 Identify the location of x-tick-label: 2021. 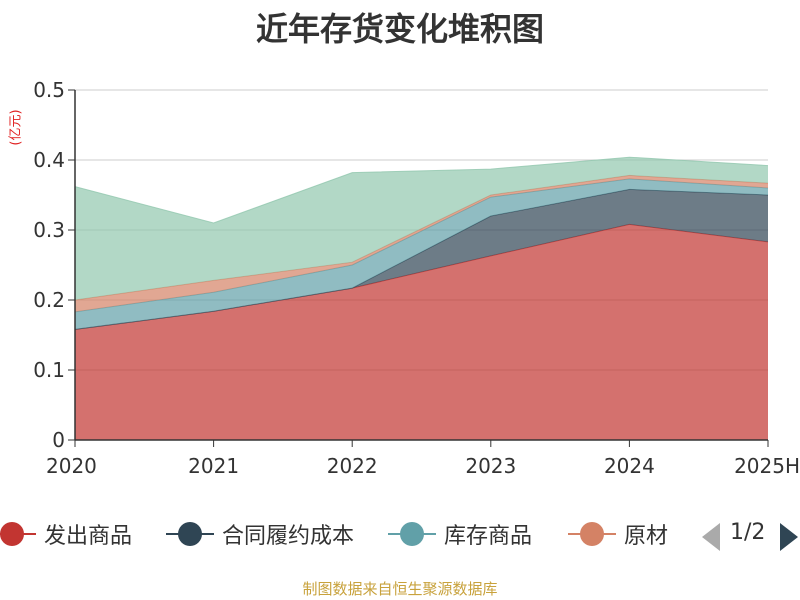
(213, 466).